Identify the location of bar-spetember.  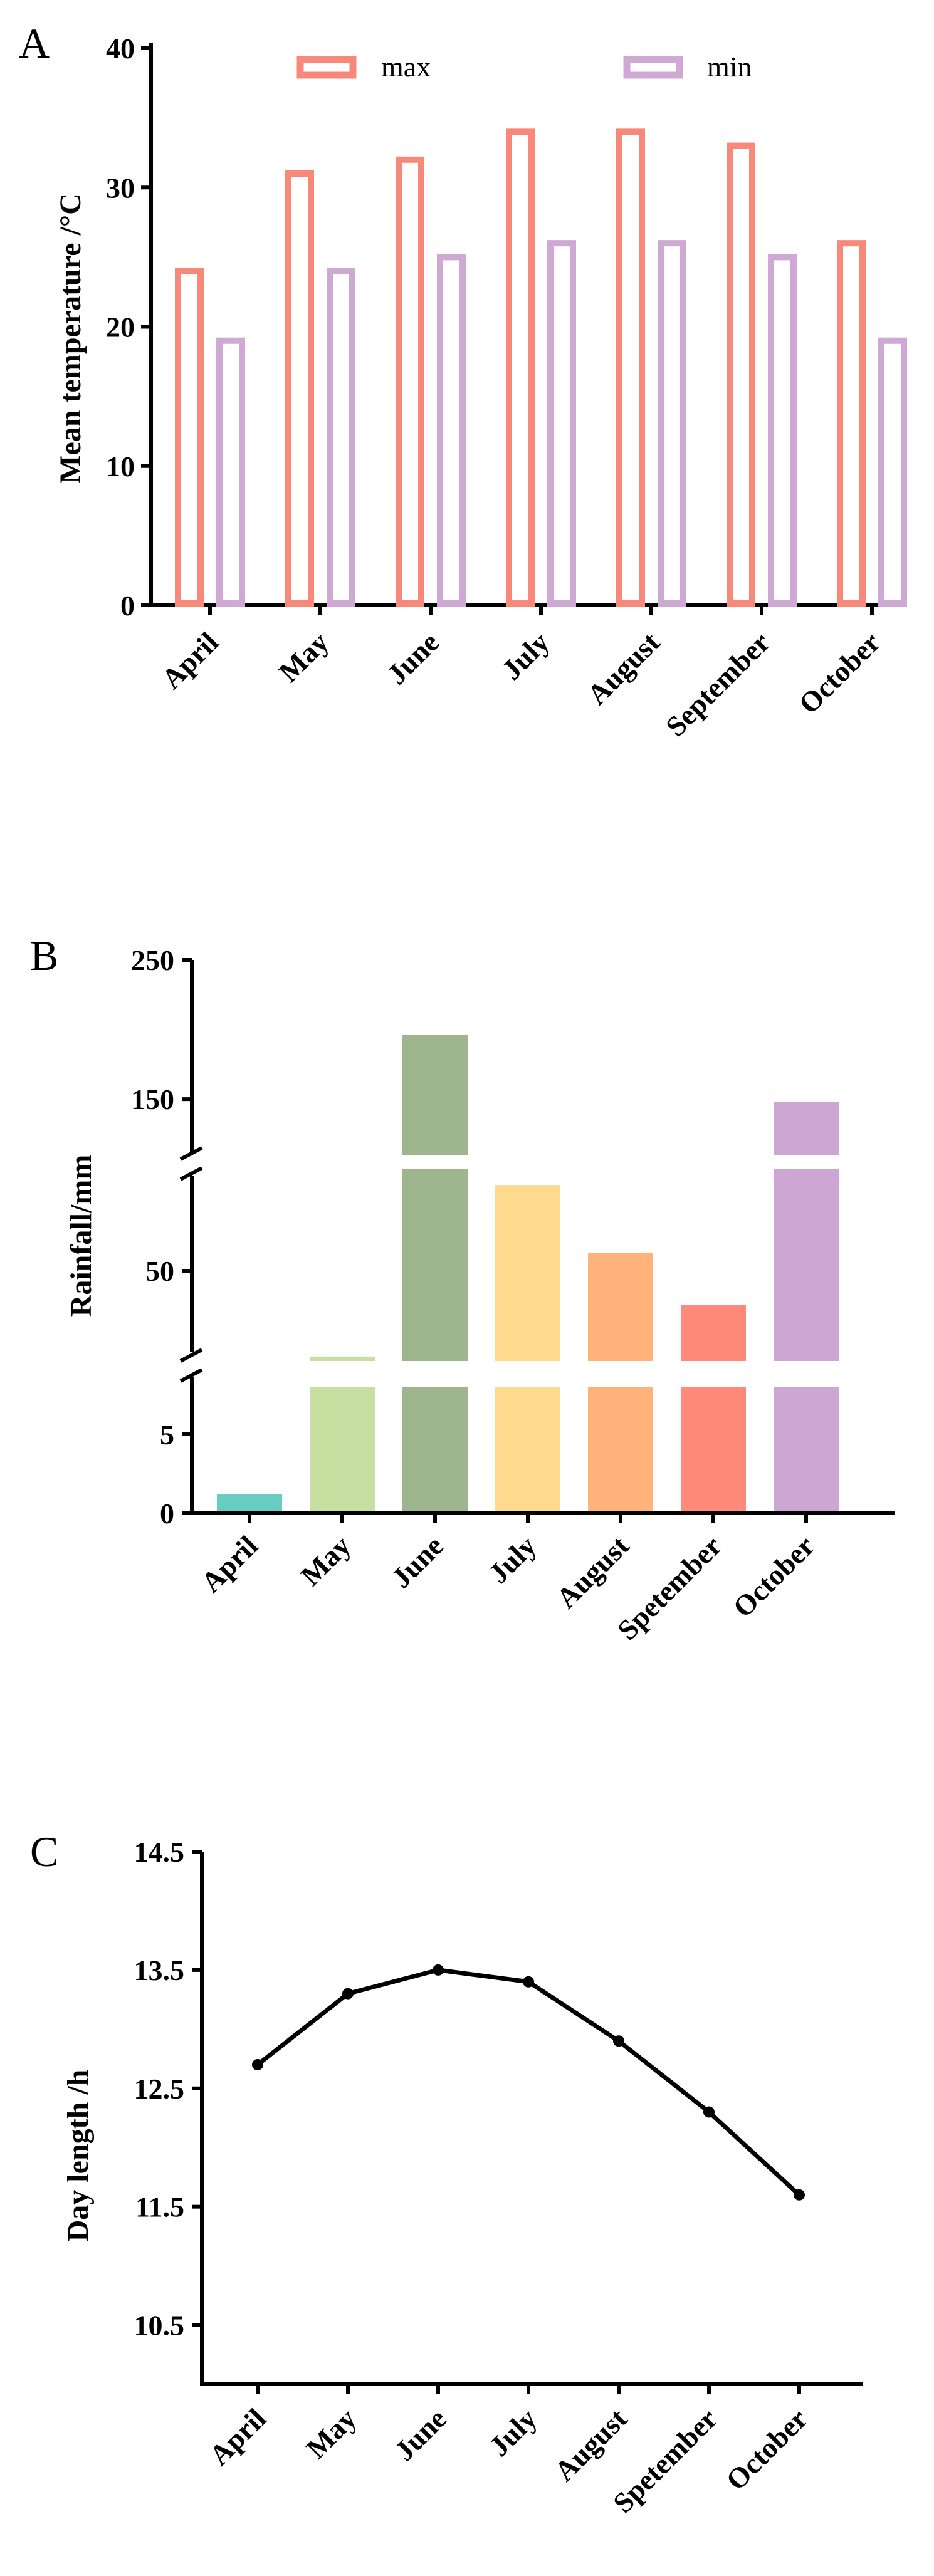
(714, 1409).